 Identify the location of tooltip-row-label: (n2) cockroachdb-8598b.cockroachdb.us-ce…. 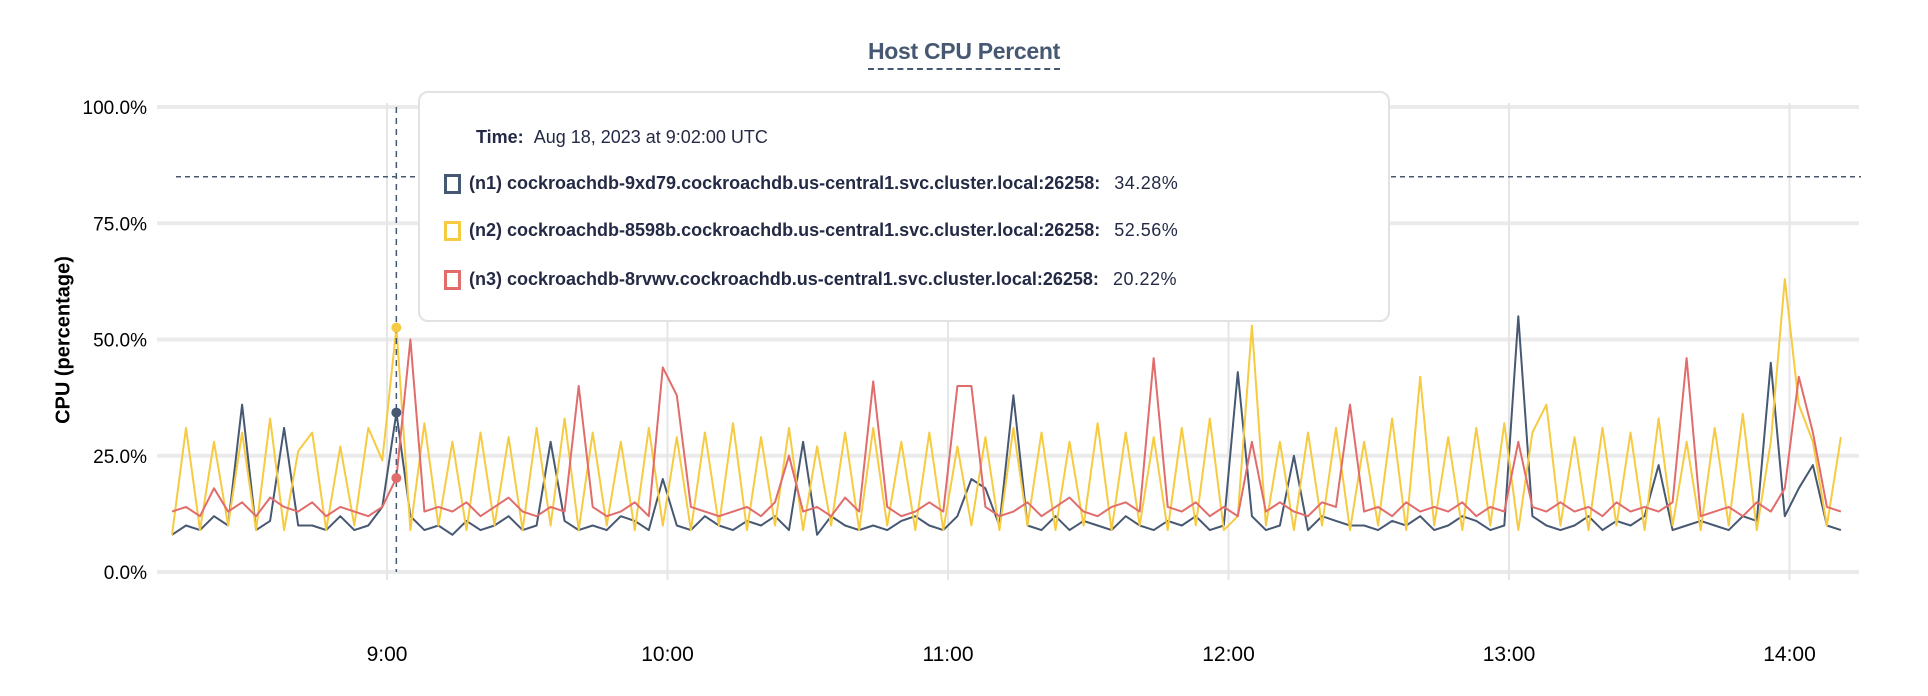
(785, 230).